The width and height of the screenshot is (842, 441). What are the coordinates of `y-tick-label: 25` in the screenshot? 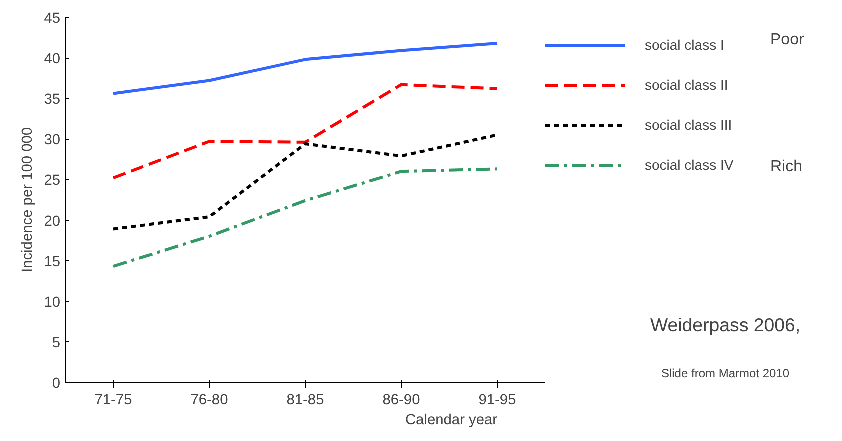 It's located at (52, 181).